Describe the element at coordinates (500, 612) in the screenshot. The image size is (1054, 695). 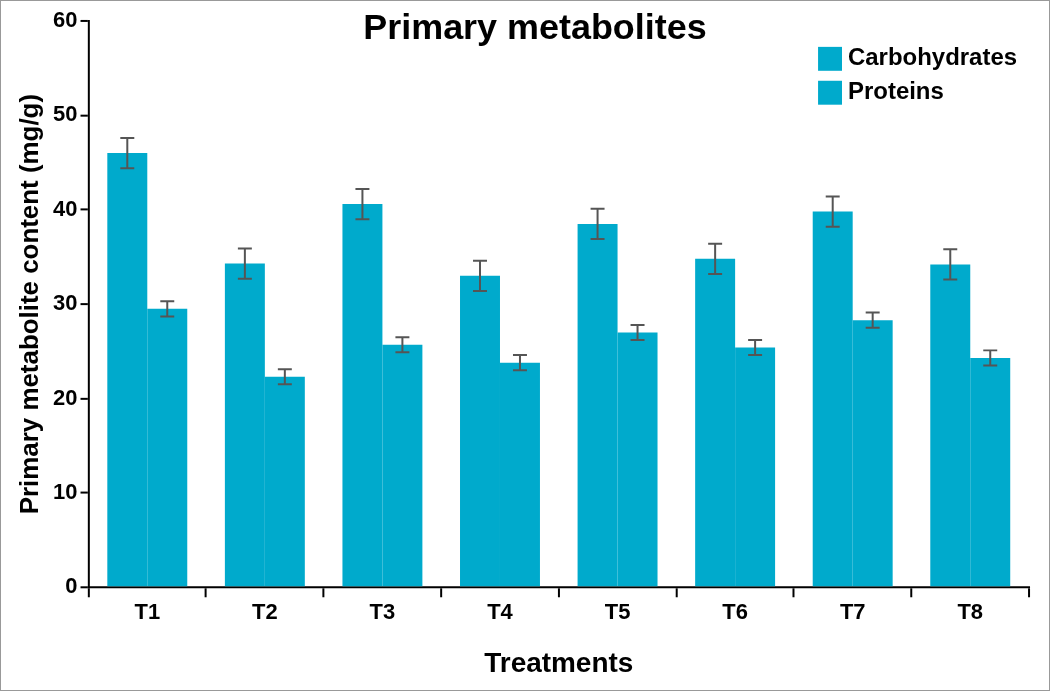
I see `x-tick-label: T4` at that location.